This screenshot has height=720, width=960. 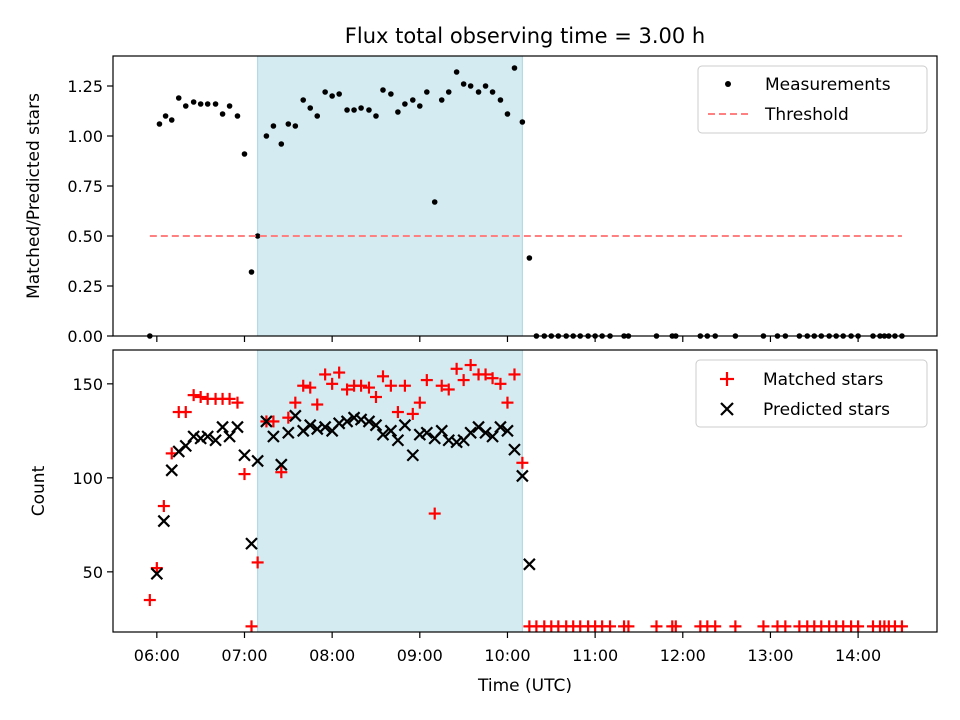 I want to click on legend-marker-predicted-stars, so click(x=727, y=409).